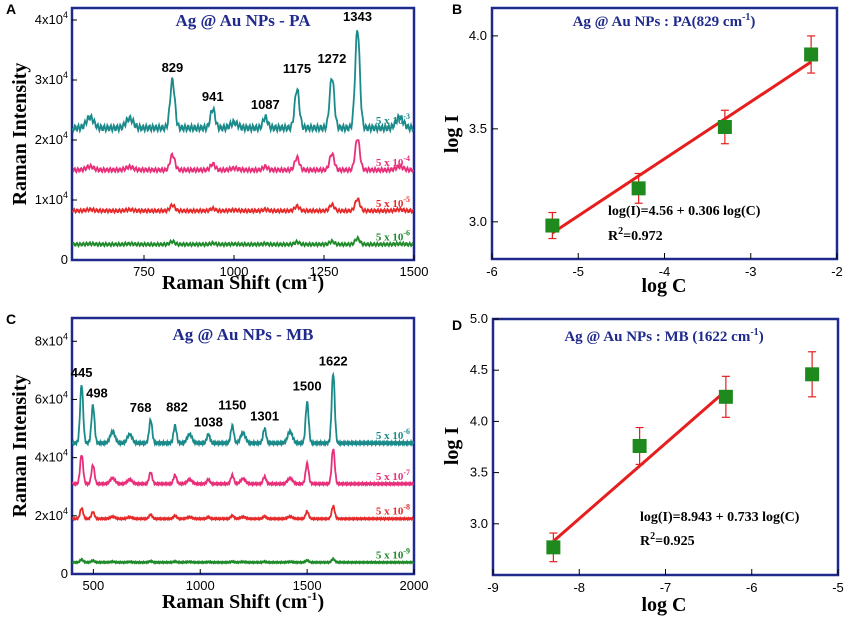 Image resolution: width=851 pixels, height=624 pixels. I want to click on panel-a-xlabel: Raman Shift (cm-1), so click(243, 282).